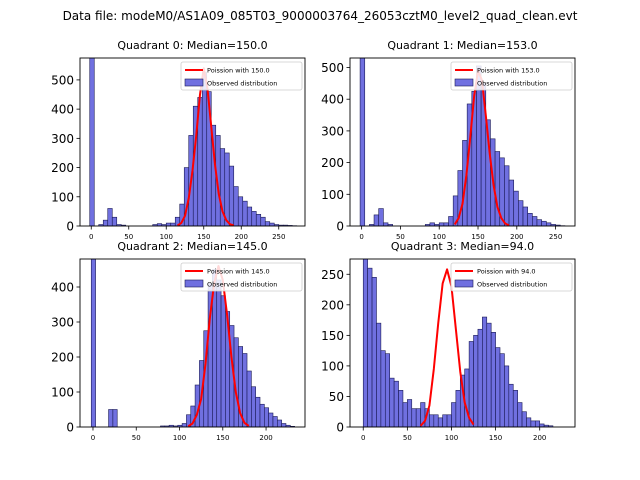  What do you see at coordinates (238, 272) in the screenshot?
I see `legend-line-label: Poission with 145.0` at bounding box center [238, 272].